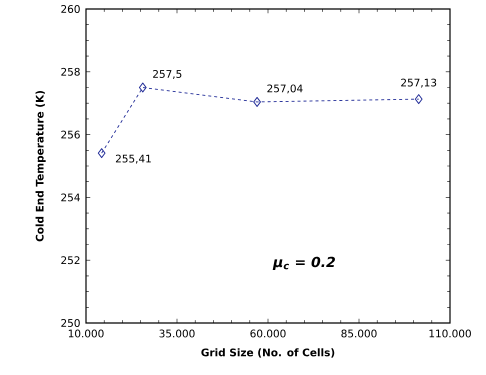 The height and width of the screenshot is (375, 486). What do you see at coordinates (70, 197) in the screenshot?
I see `y-tick-label: 254` at bounding box center [70, 197].